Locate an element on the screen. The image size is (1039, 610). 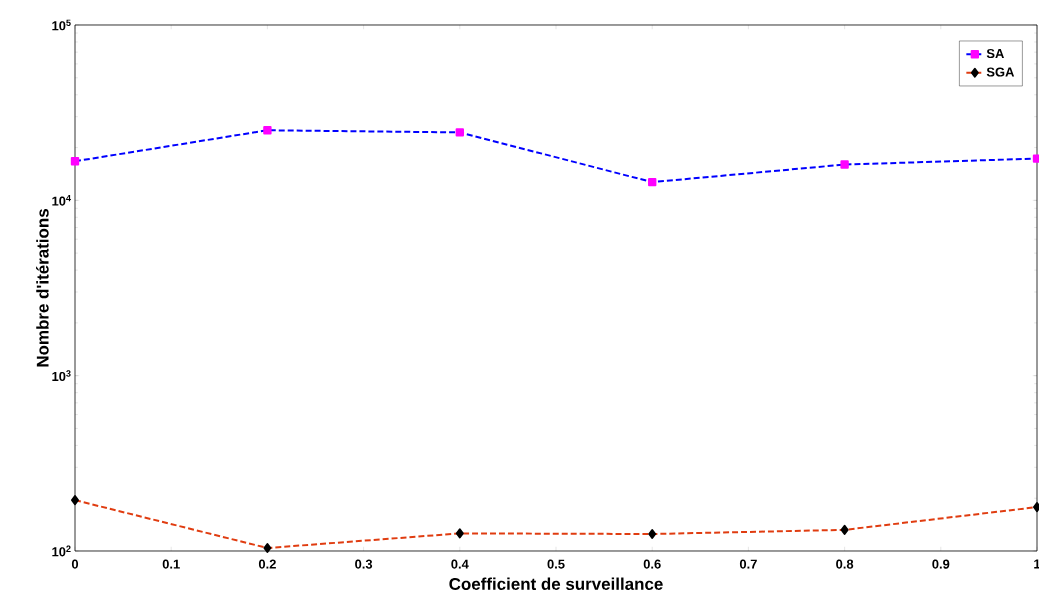
x-tick-label: 0.8 is located at coordinates (845, 564).